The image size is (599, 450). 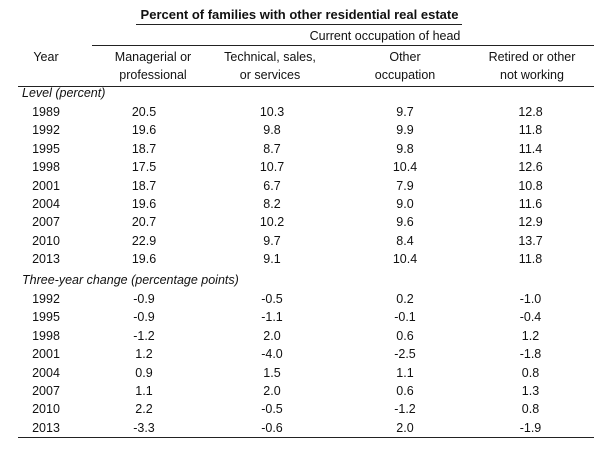 What do you see at coordinates (270, 75) in the screenshot?
I see `col-header-technical-line2: or services` at bounding box center [270, 75].